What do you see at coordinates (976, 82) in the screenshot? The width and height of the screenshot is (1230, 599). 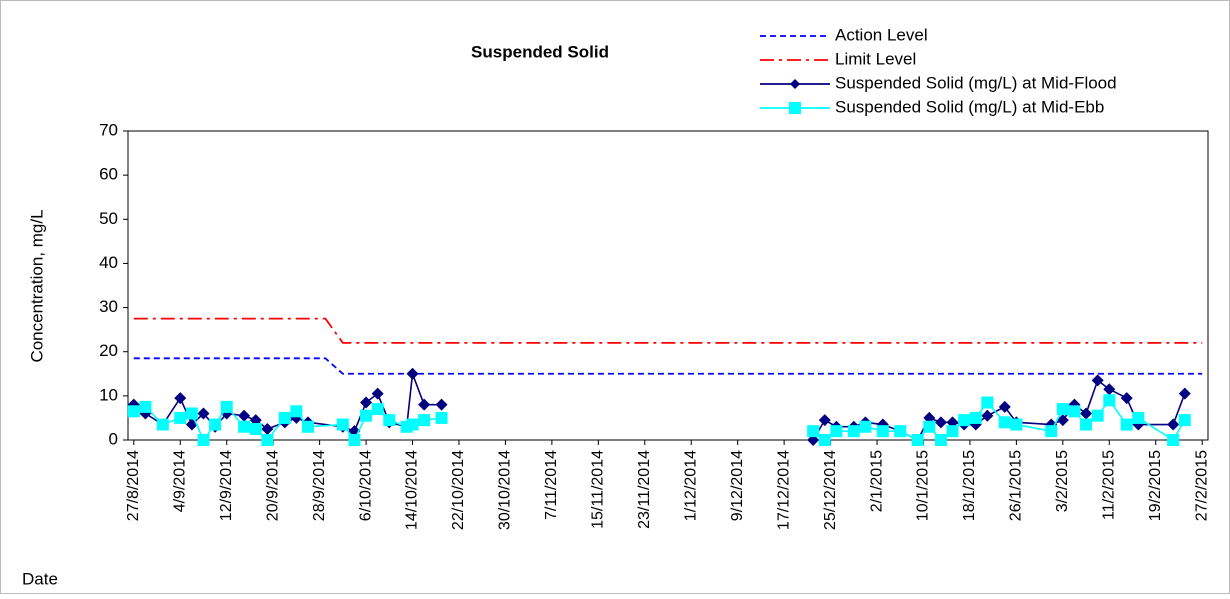 I see `legend-label: Suspended Solid (mg/L) at Mid-Flood` at bounding box center [976, 82].